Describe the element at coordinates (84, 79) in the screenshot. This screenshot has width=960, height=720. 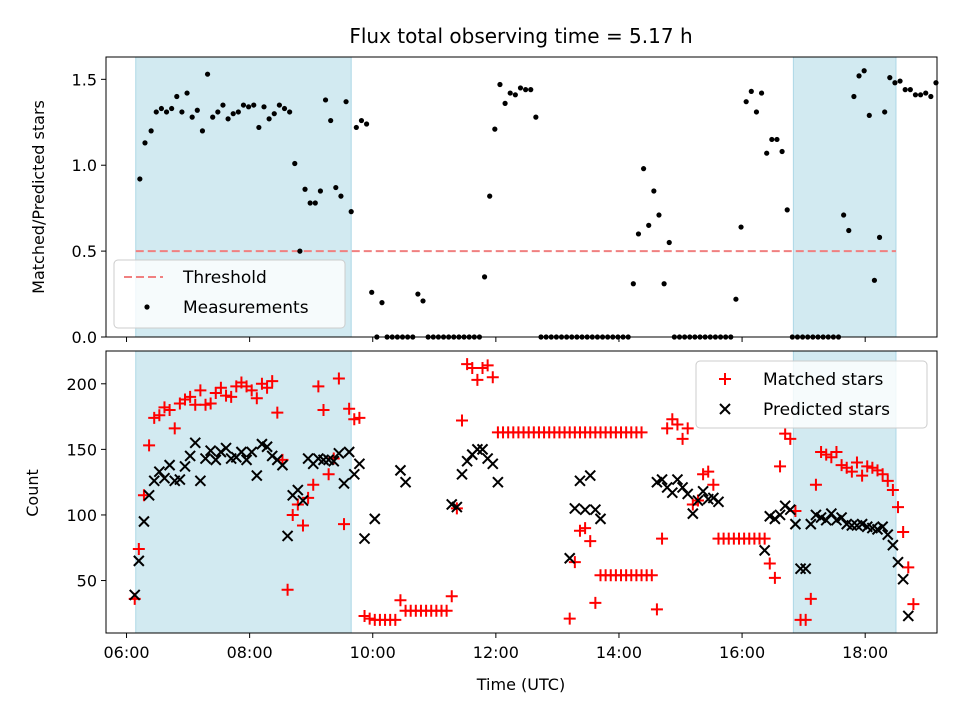
I see `top-y-tick-label-3: 1.5` at that location.